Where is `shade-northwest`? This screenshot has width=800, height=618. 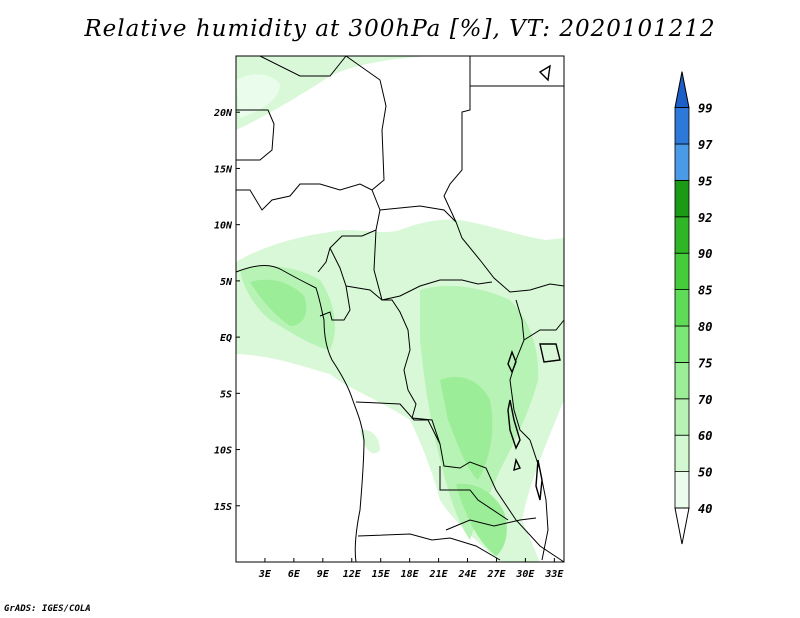 shade-northwest is located at coordinates (258, 96).